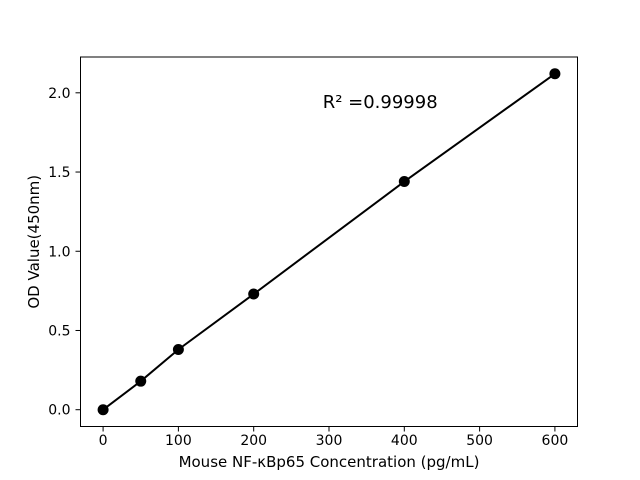 This screenshot has height=480, width=640. What do you see at coordinates (178, 441) in the screenshot?
I see `x-tick-label: 100` at bounding box center [178, 441].